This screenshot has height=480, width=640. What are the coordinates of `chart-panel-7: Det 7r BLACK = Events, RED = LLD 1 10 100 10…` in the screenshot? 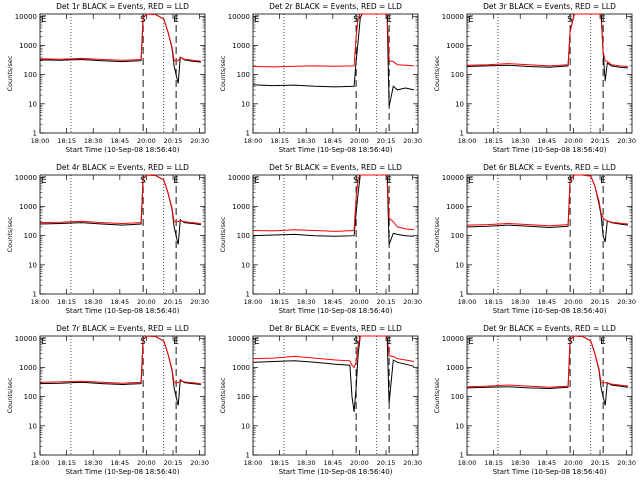 It's located at (107, 400).